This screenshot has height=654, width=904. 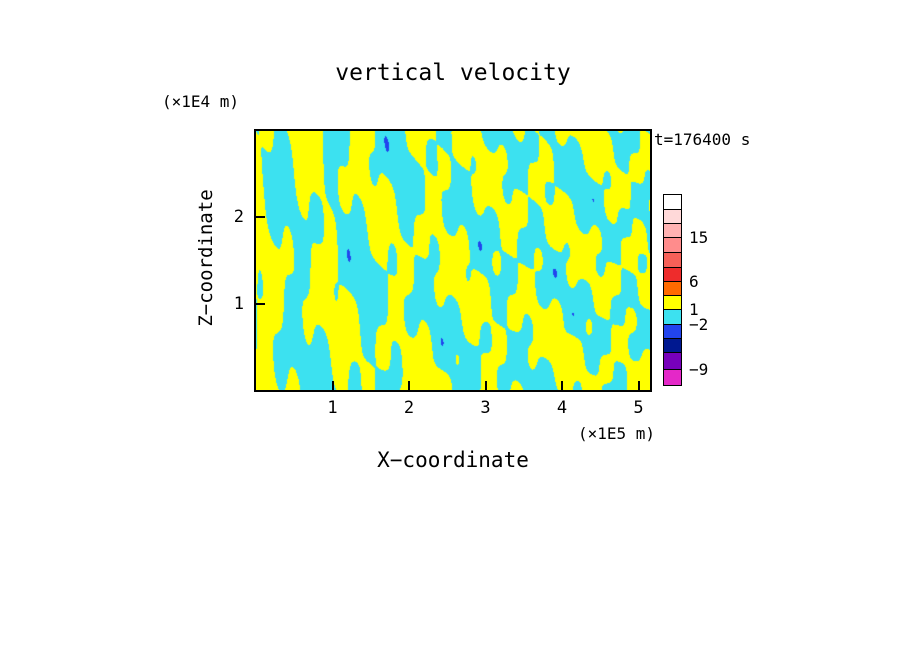 I want to click on colorbar-label: 1, so click(x=694, y=309).